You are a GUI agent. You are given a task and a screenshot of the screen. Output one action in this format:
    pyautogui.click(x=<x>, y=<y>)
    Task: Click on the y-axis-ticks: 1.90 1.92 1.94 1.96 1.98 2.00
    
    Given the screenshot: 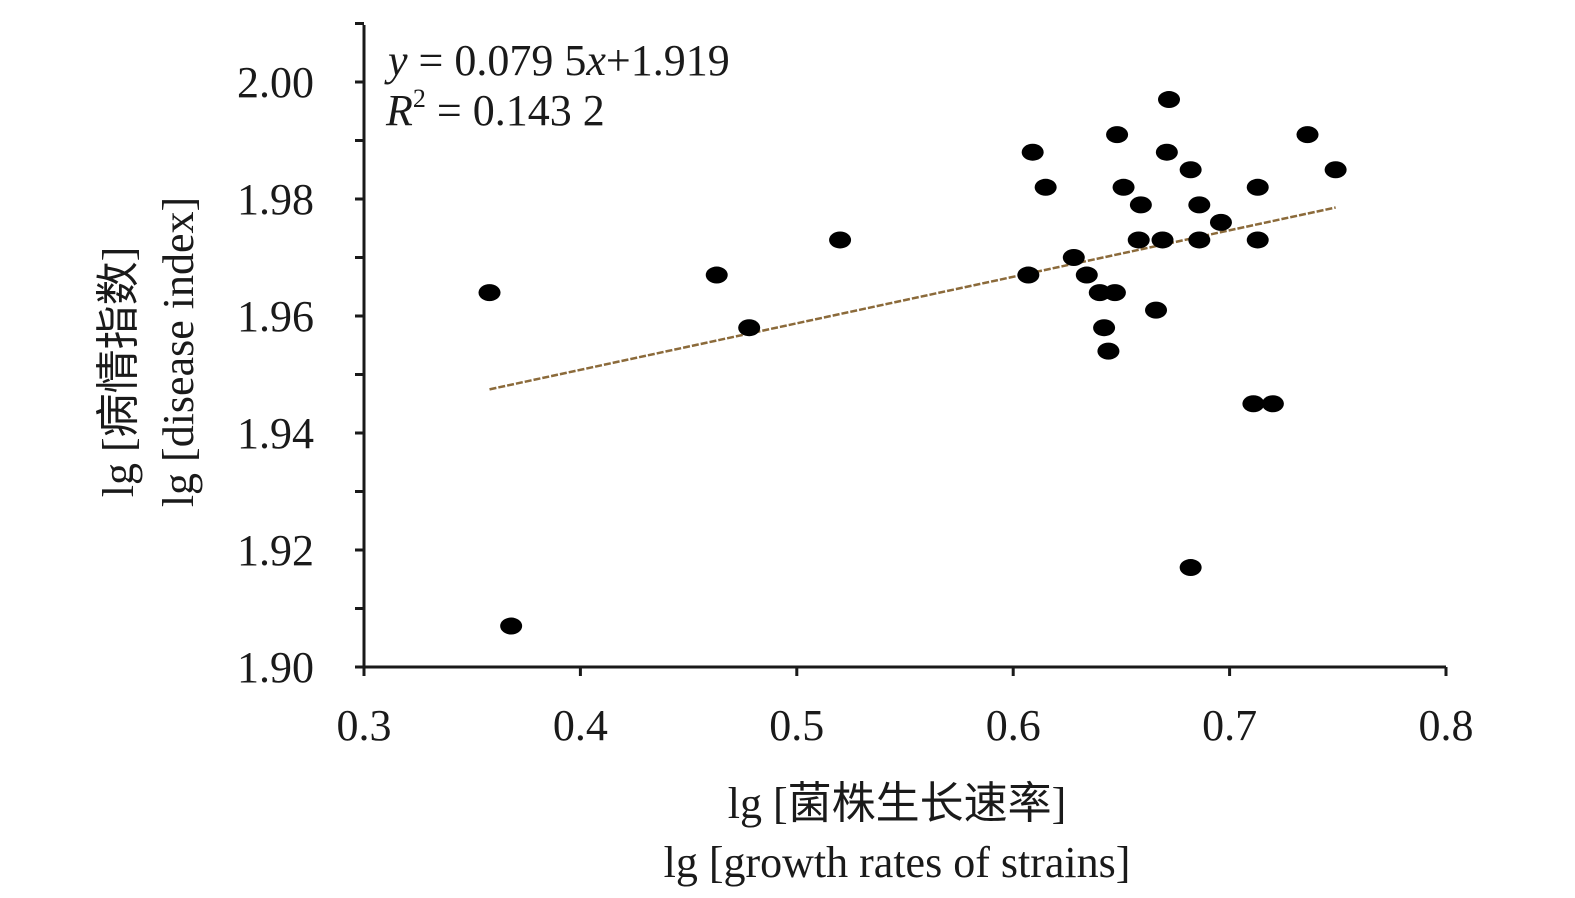 What is the action you would take?
    pyautogui.click(x=300, y=375)
    